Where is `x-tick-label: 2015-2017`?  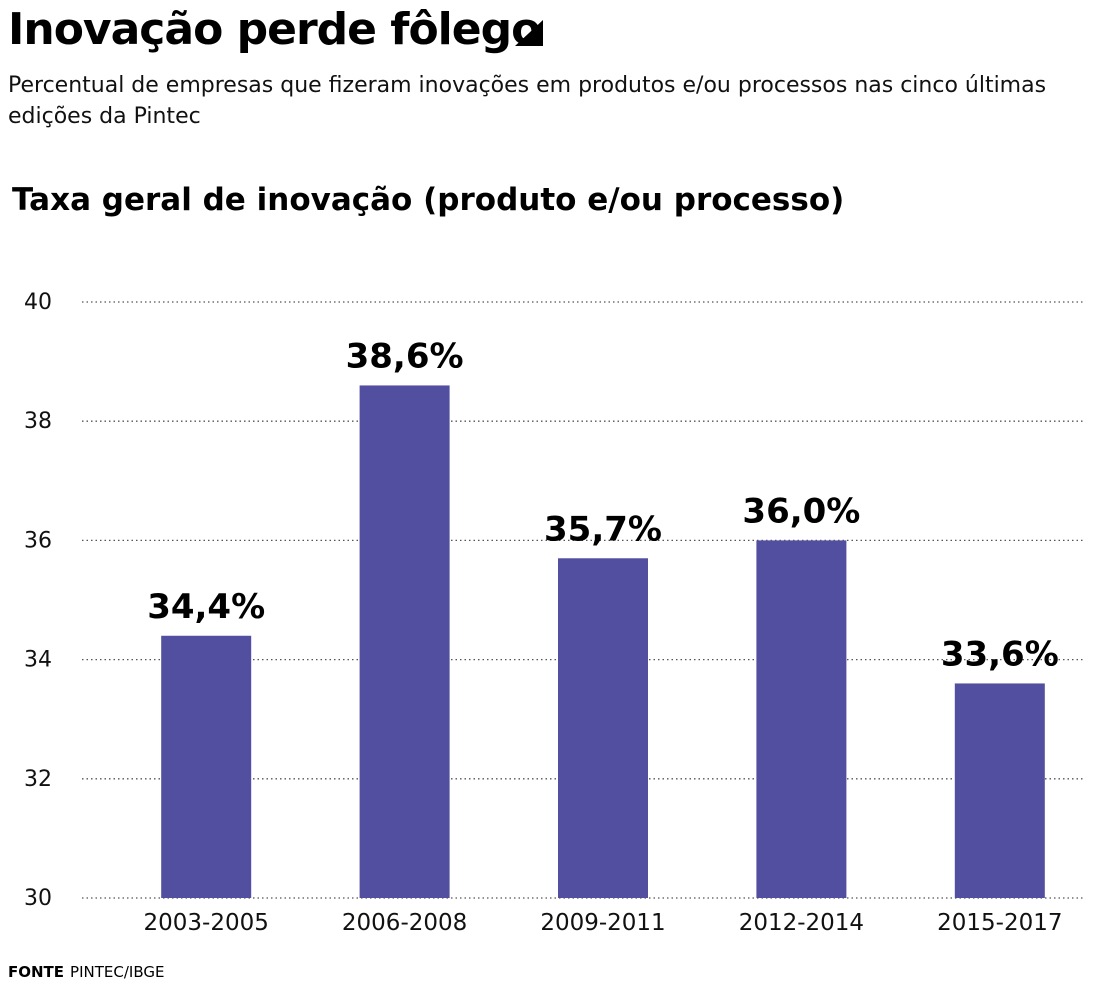
x-tick-label: 2015-2017 is located at coordinates (999, 923).